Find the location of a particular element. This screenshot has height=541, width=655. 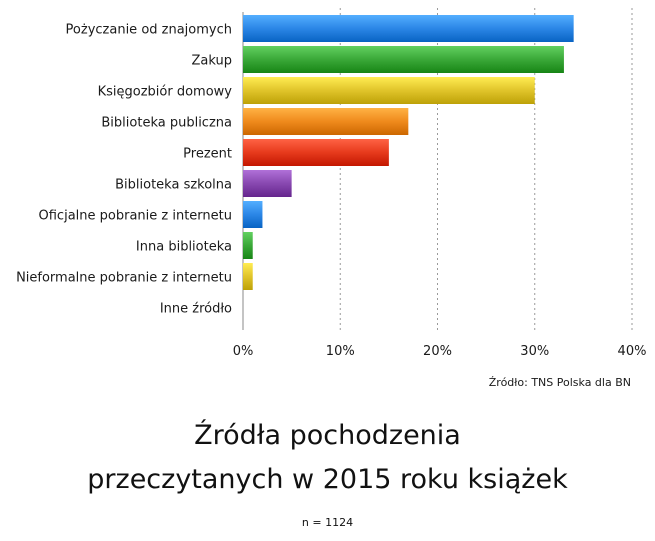

category-label: Pożyczanie od znajomych is located at coordinates (149, 30).